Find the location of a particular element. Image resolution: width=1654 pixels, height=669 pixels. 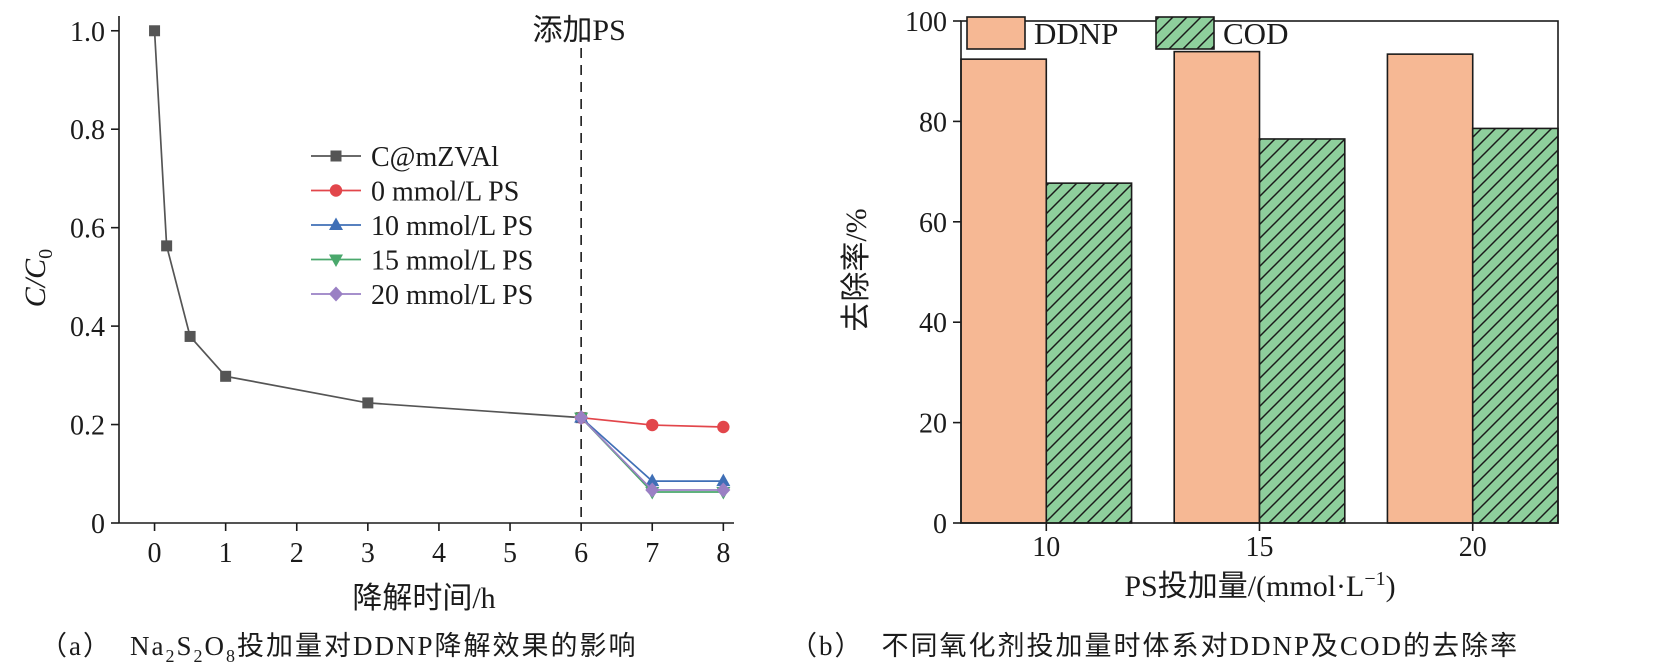

panel-a-y-tick-label: 0.4 is located at coordinates (87, 327).